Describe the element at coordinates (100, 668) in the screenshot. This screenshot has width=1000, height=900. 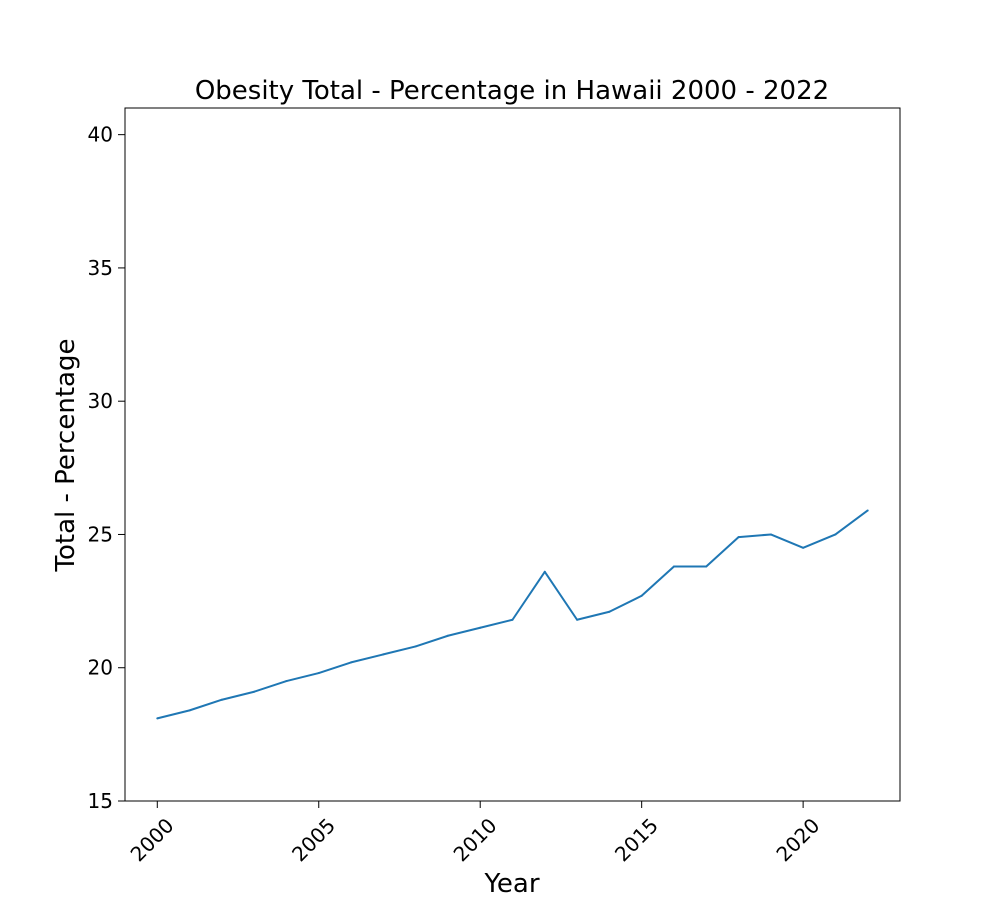
I see `y-tick-label: 20` at that location.